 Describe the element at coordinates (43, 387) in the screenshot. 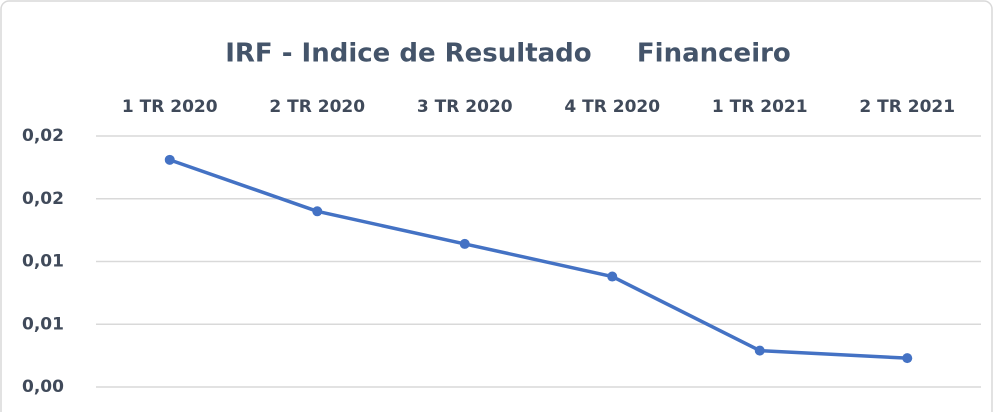

I see `y-tick-label: 0,00` at that location.